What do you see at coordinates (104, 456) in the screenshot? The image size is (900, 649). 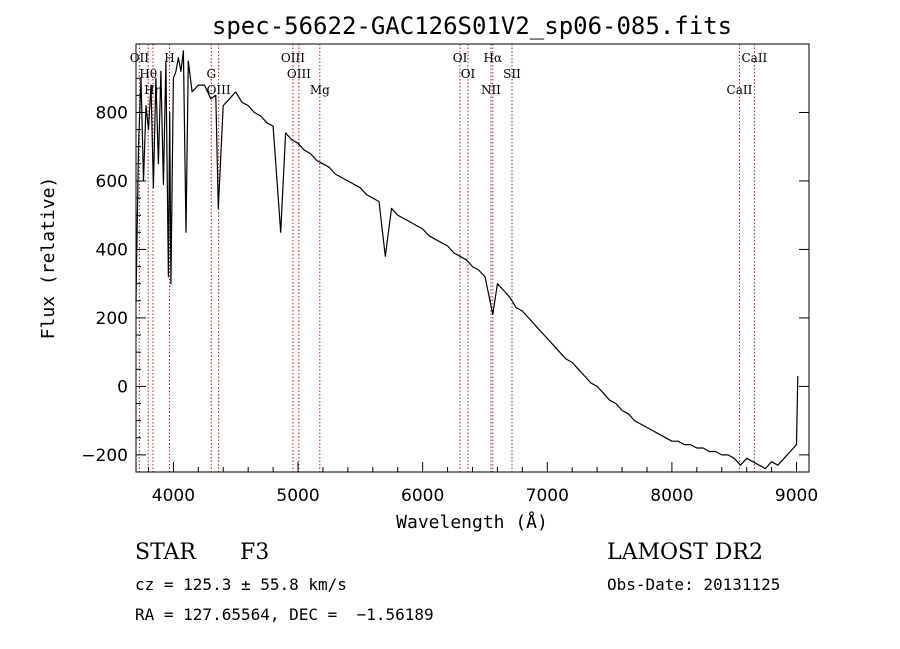 I see `y-tick-label: −200` at bounding box center [104, 456].